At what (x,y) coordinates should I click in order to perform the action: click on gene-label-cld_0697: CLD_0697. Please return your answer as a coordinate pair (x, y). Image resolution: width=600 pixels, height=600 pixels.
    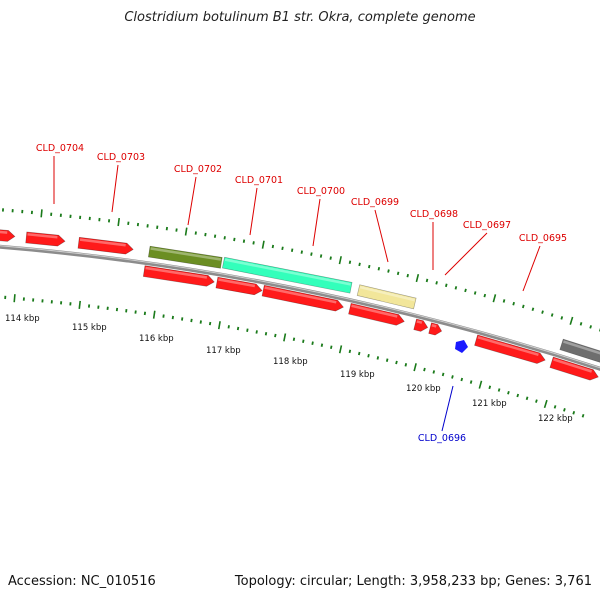
    Looking at the image, I should click on (487, 225).